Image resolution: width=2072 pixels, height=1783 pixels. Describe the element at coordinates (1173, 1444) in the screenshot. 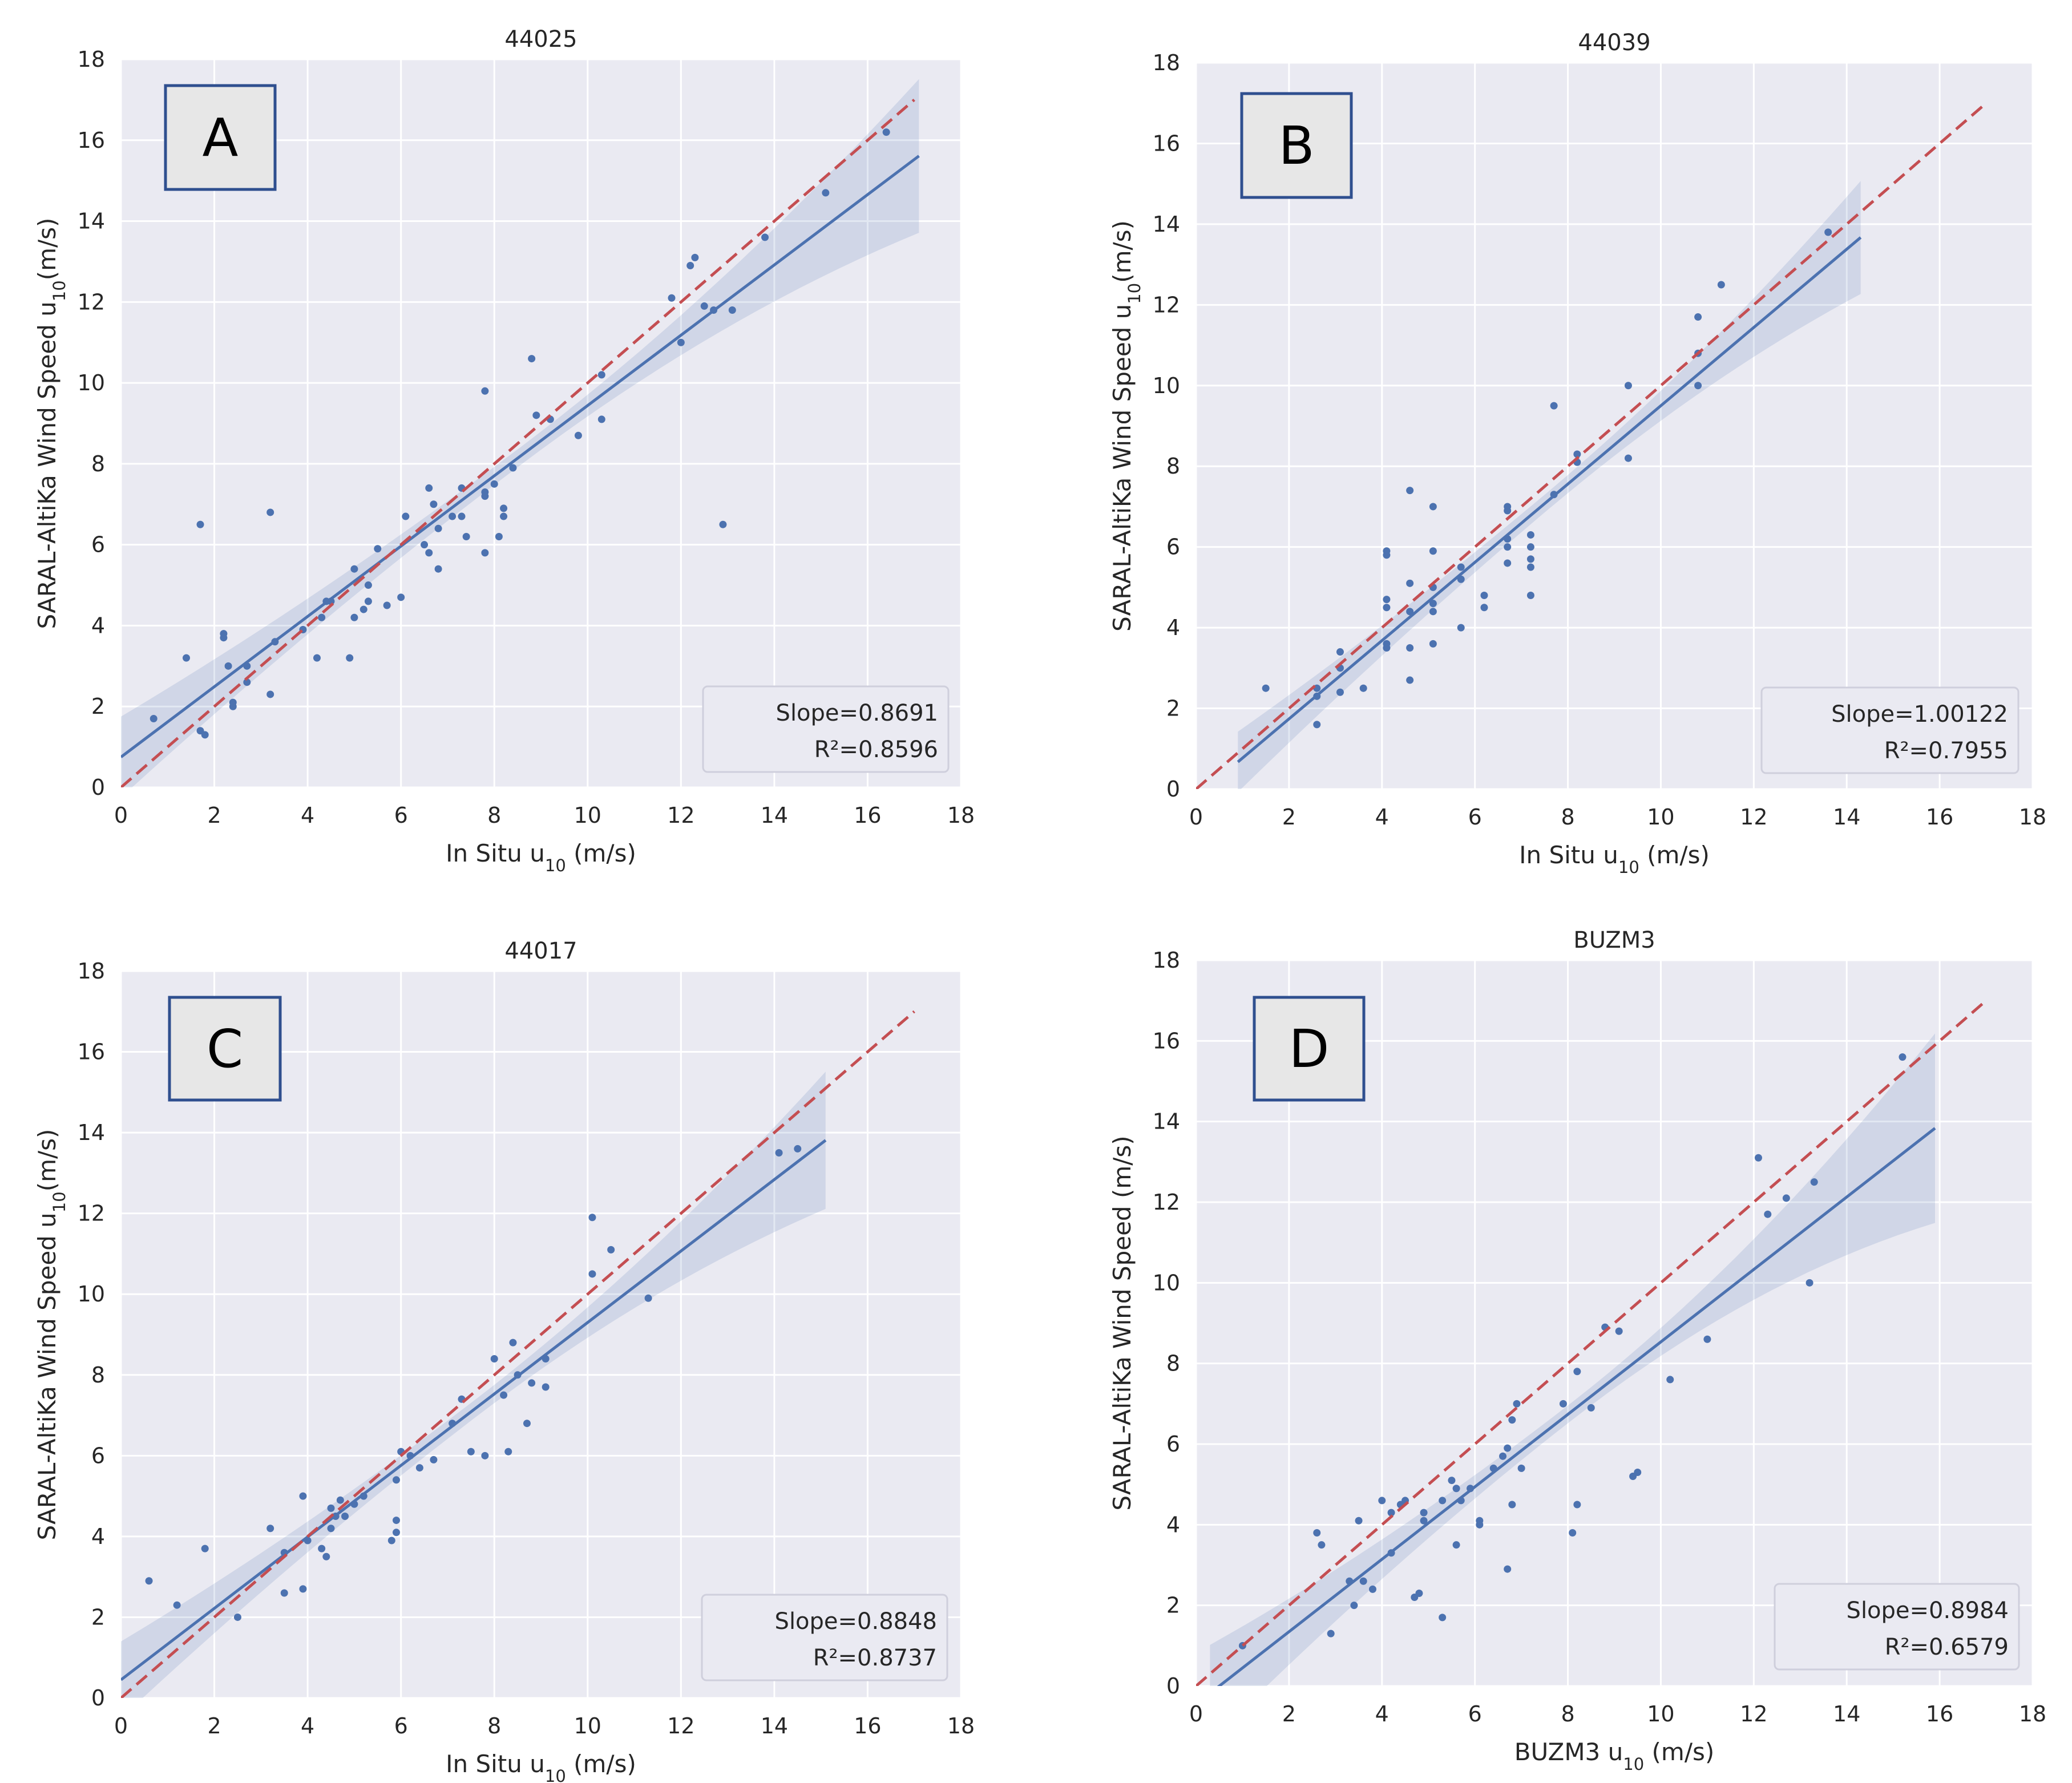

I see `y-tick-label: 6` at that location.